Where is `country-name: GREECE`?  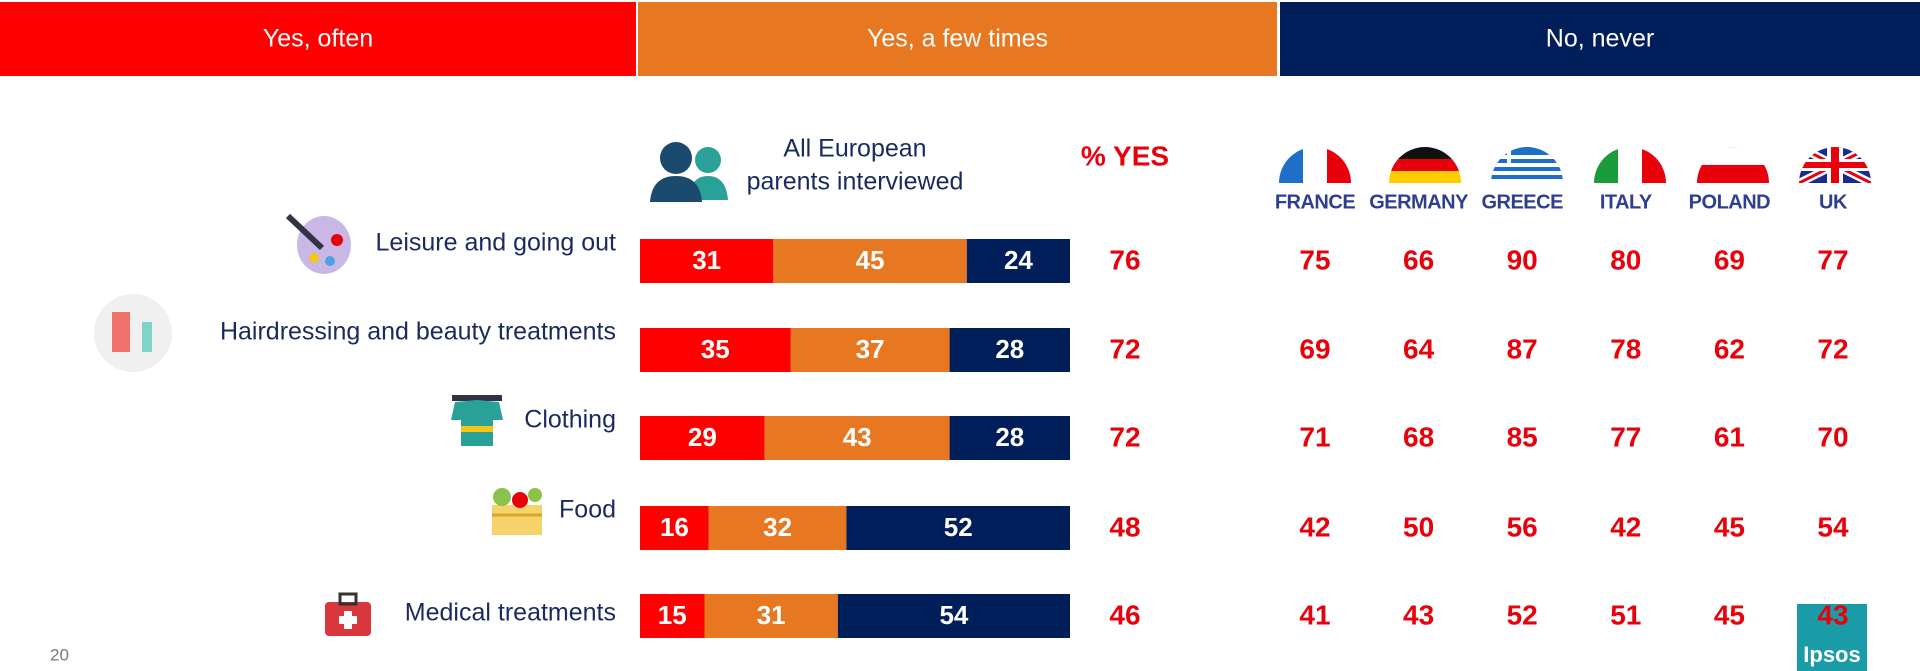
country-name: GREECE is located at coordinates (1522, 202).